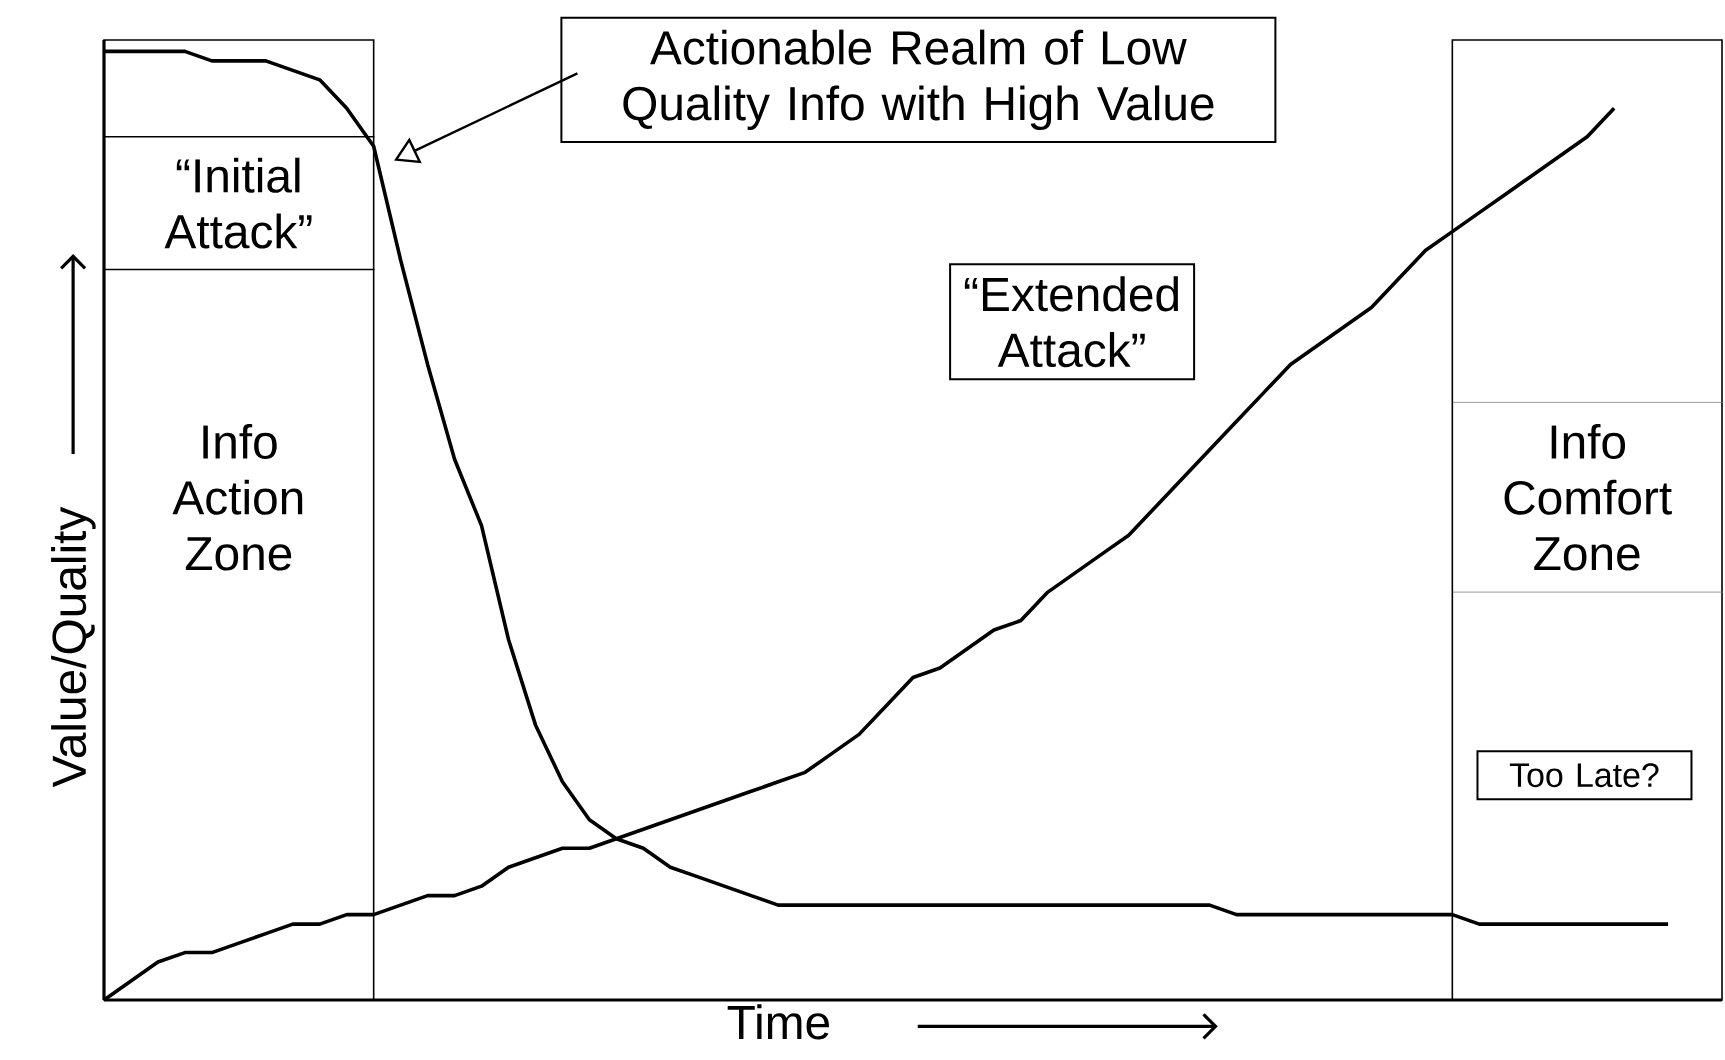 Image resolution: width=1725 pixels, height=1060 pixels. What do you see at coordinates (1584, 775) in the screenshot?
I see `annotation: Too Late?` at bounding box center [1584, 775].